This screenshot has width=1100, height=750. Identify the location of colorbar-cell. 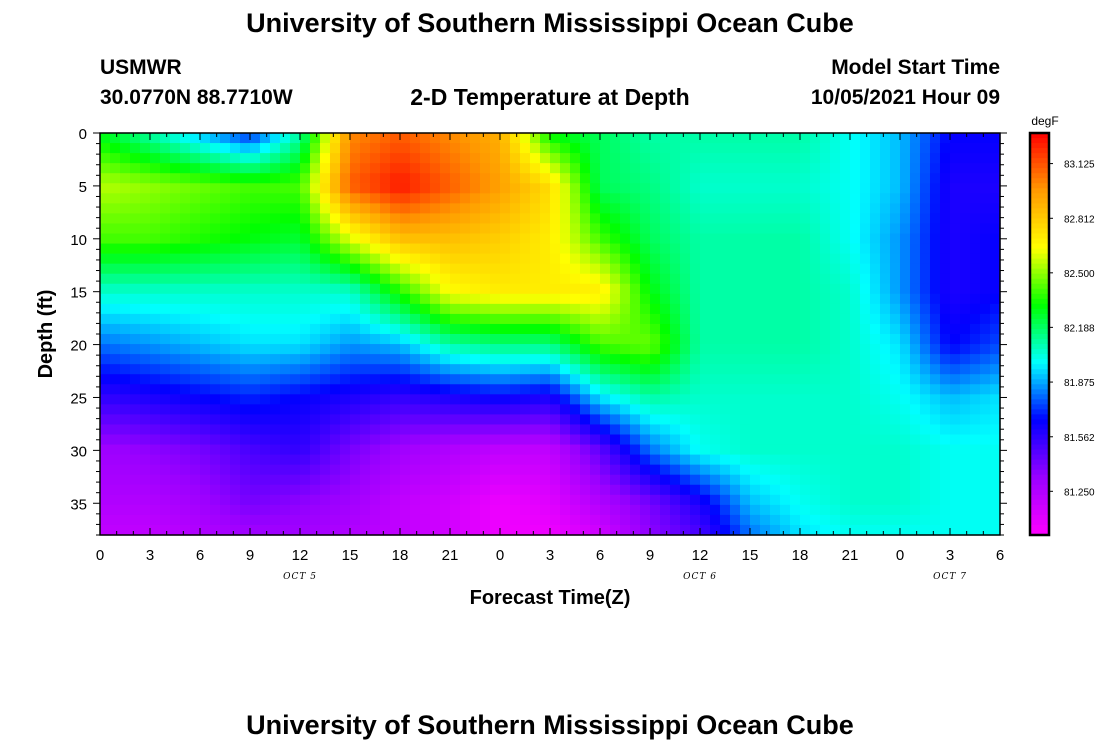
(1039, 306).